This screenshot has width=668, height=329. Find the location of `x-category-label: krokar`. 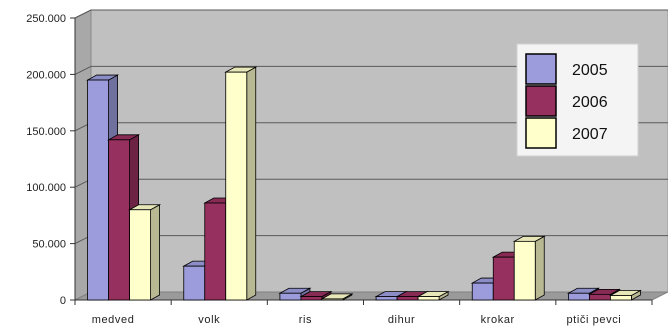

x-category-label: krokar is located at coordinates (498, 320).